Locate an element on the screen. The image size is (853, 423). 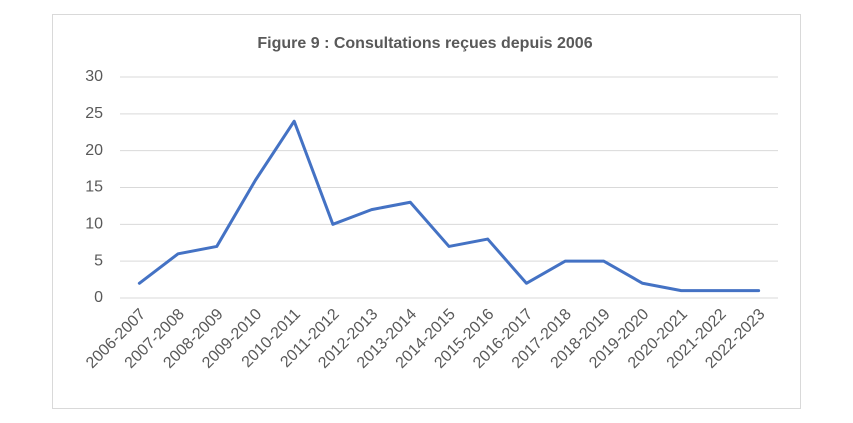
y-tick-label: 25 is located at coordinates (94, 113).